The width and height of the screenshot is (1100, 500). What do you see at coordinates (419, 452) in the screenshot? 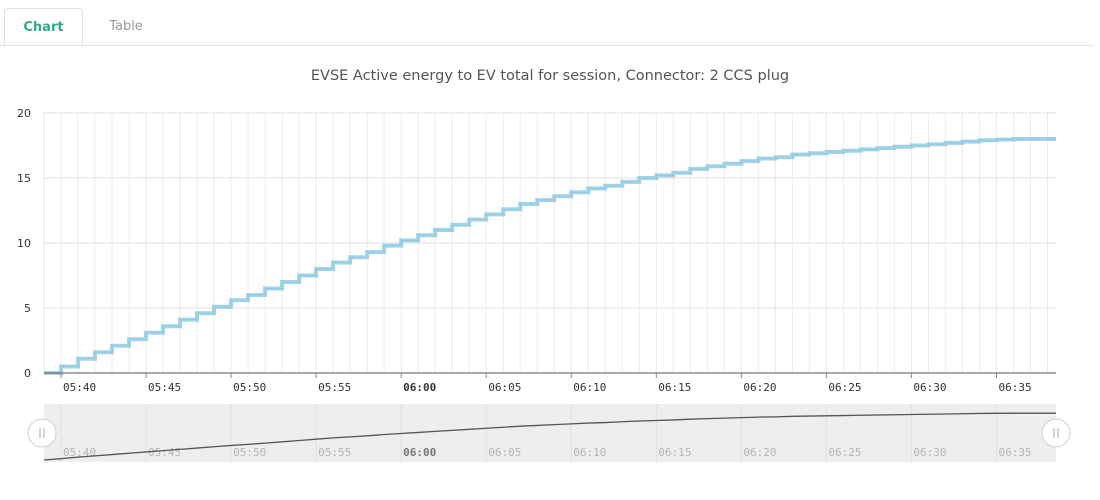
I see `navigator-tick-label: 06:00` at bounding box center [419, 452].